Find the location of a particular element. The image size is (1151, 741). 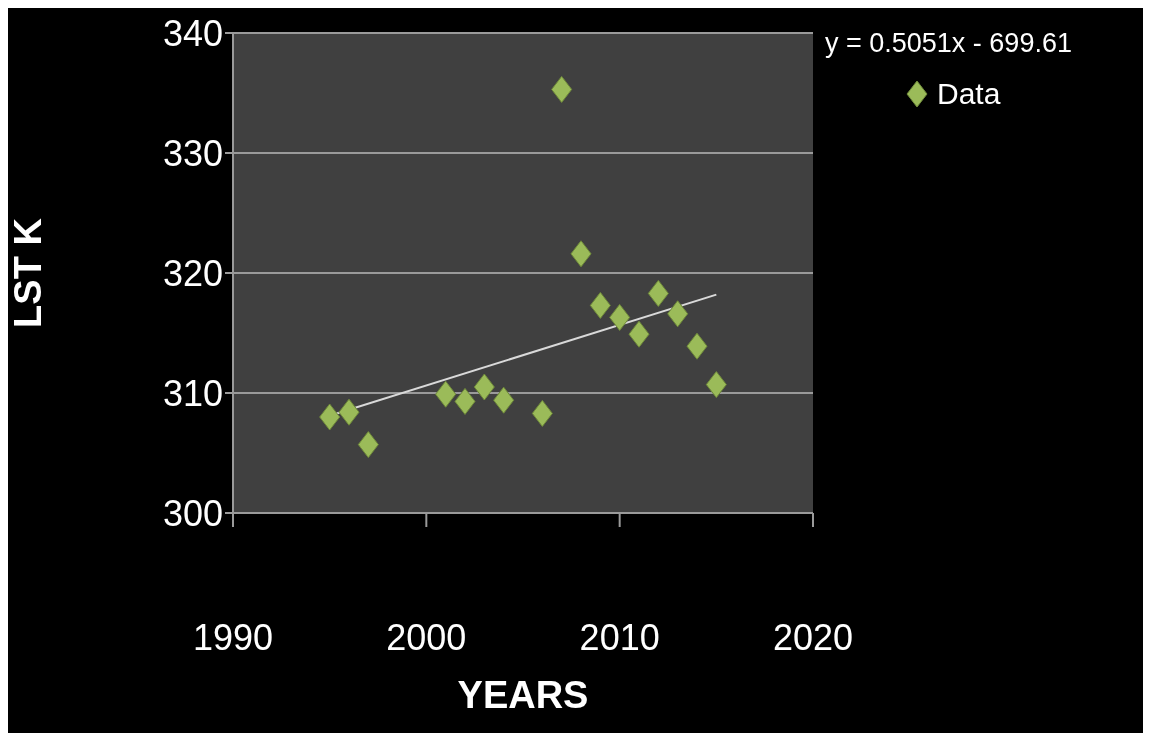

x-axis-title: YEARS is located at coordinates (523, 695).